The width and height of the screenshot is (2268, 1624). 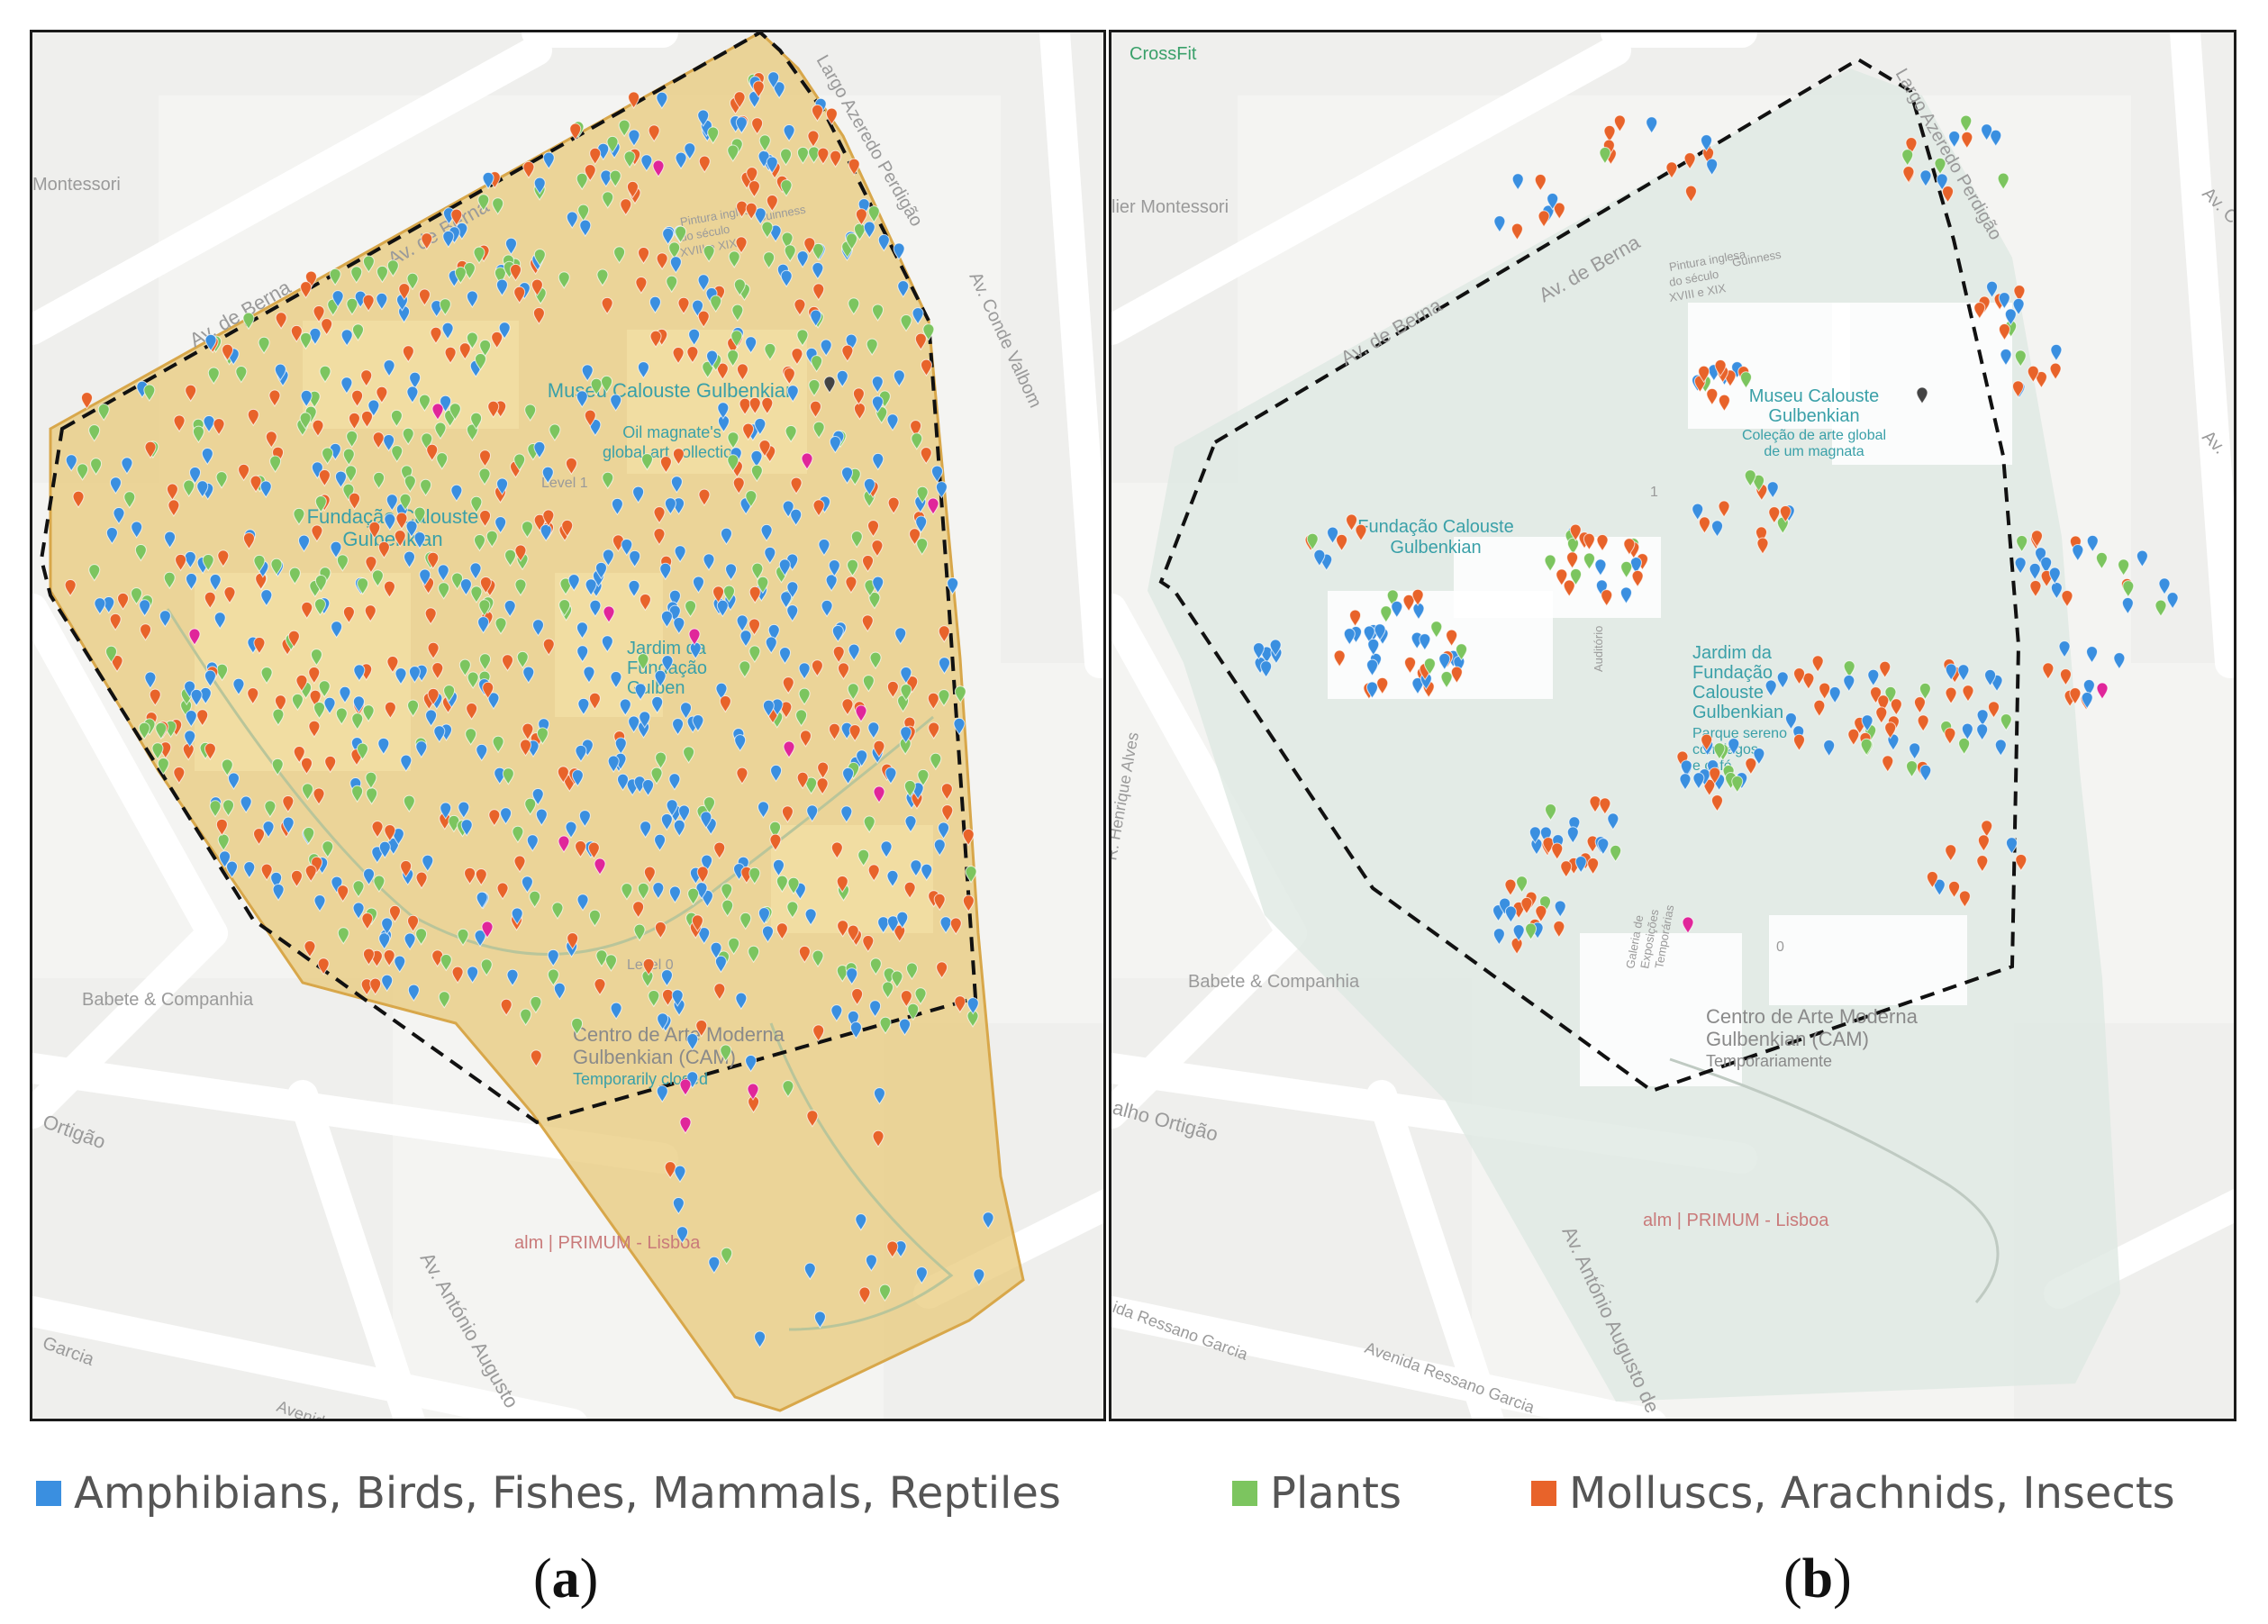 I want to click on garden-path, so click(x=1834, y=1180).